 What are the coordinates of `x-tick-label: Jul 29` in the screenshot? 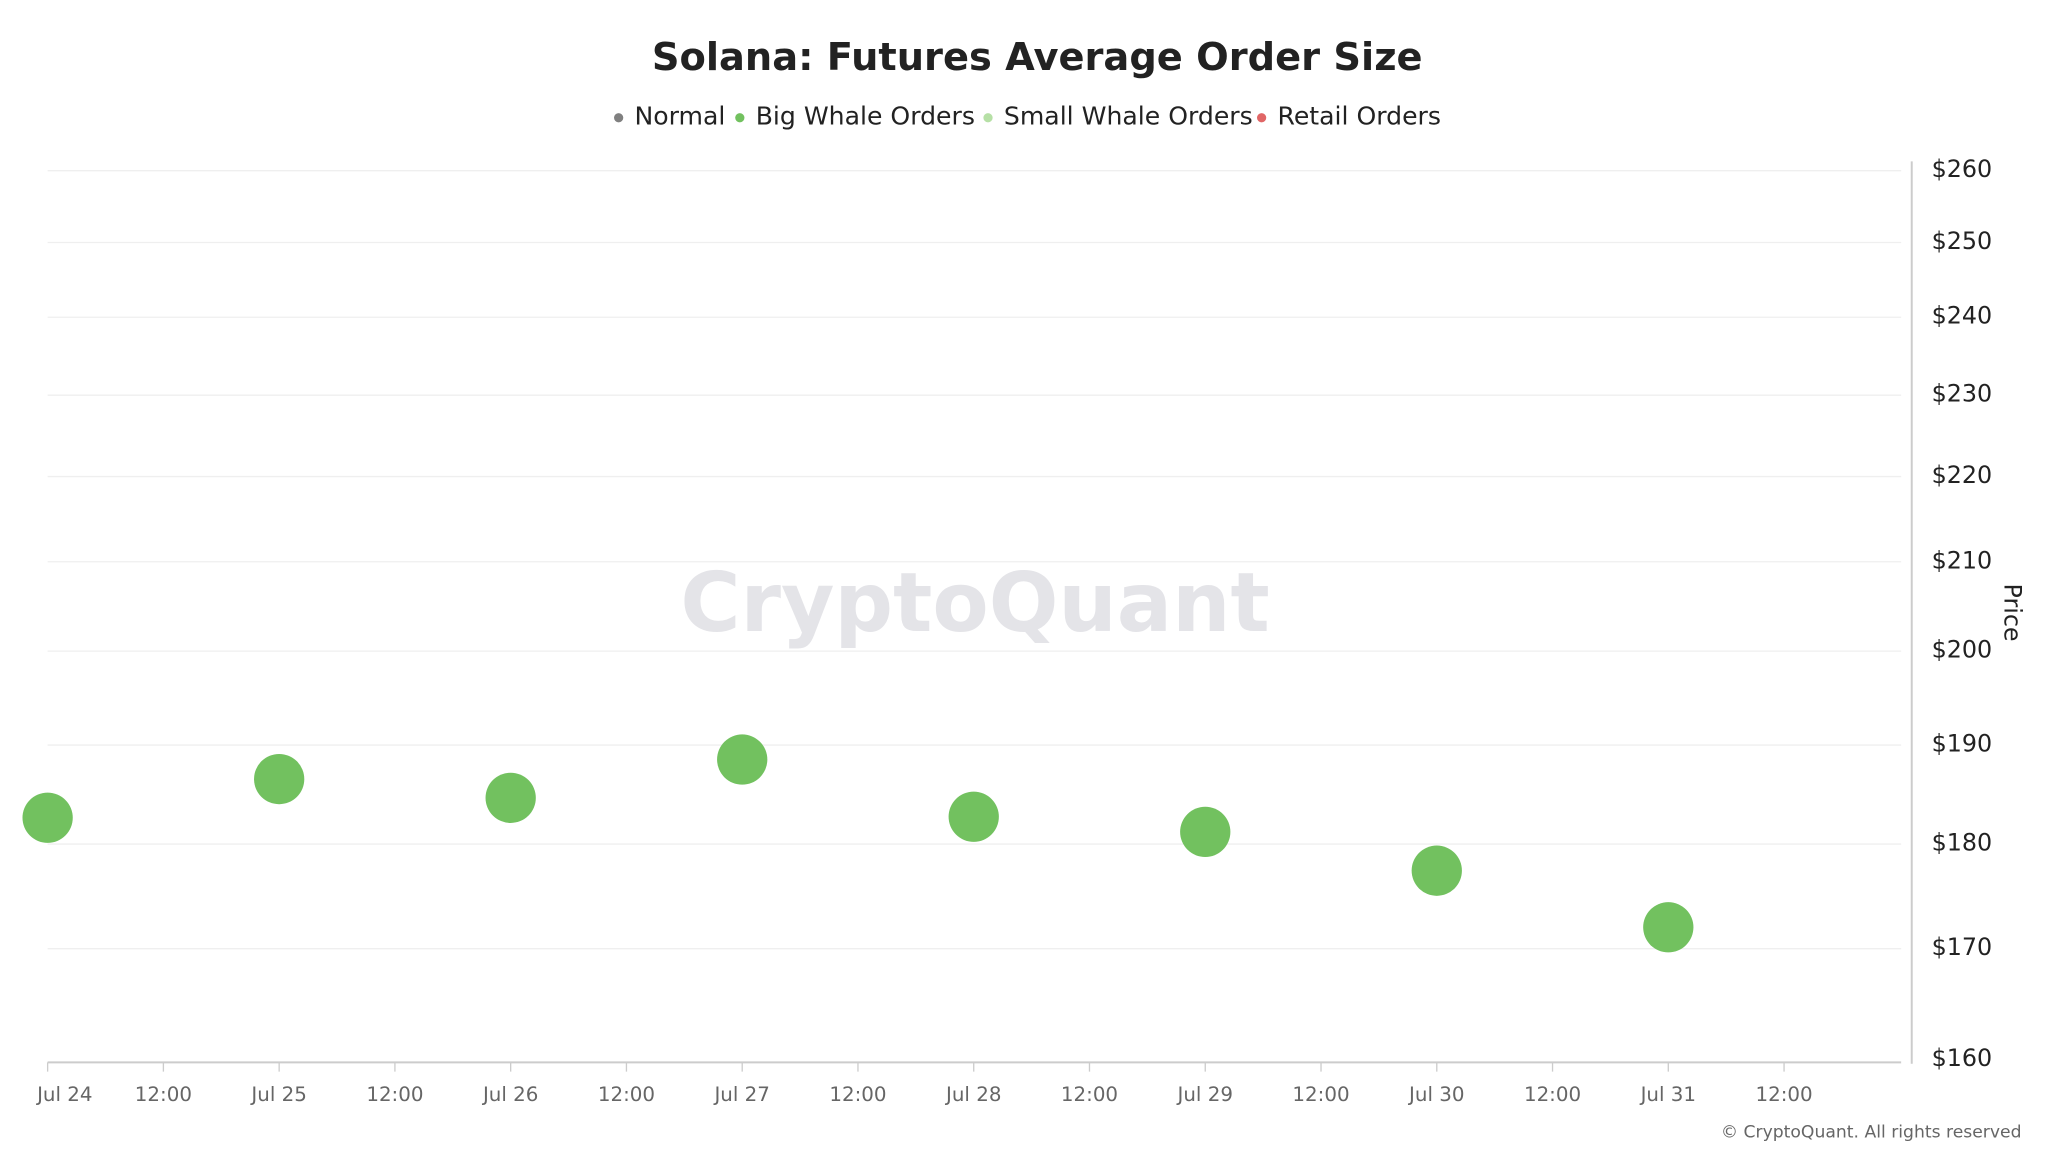 It's located at (1204, 1094).